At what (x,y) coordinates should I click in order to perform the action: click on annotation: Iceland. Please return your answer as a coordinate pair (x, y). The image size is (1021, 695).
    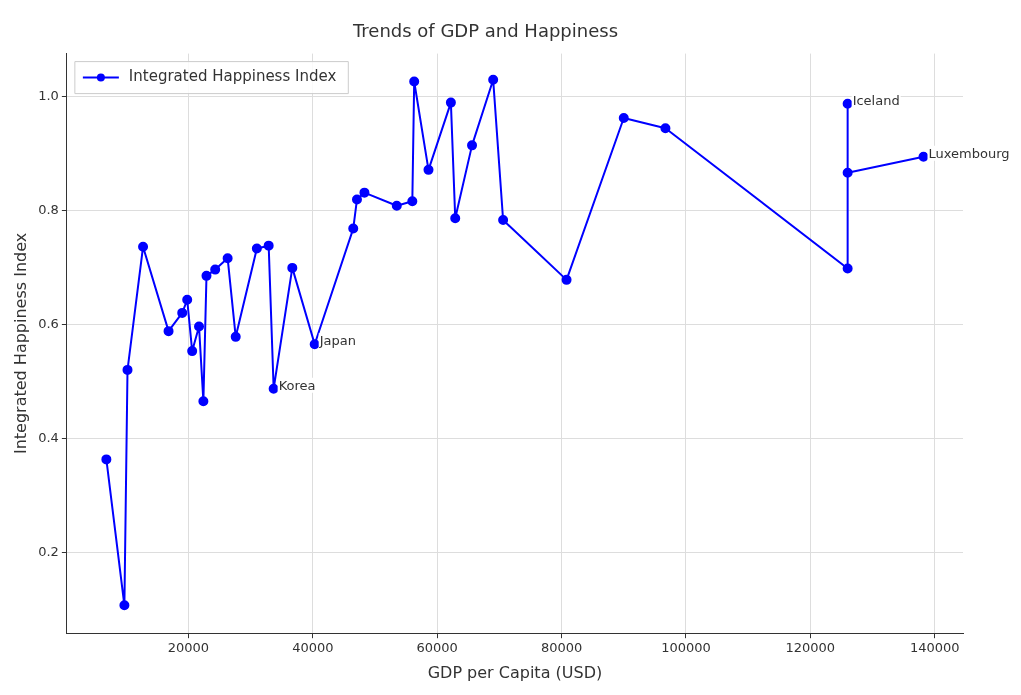
    Looking at the image, I should click on (876, 100).